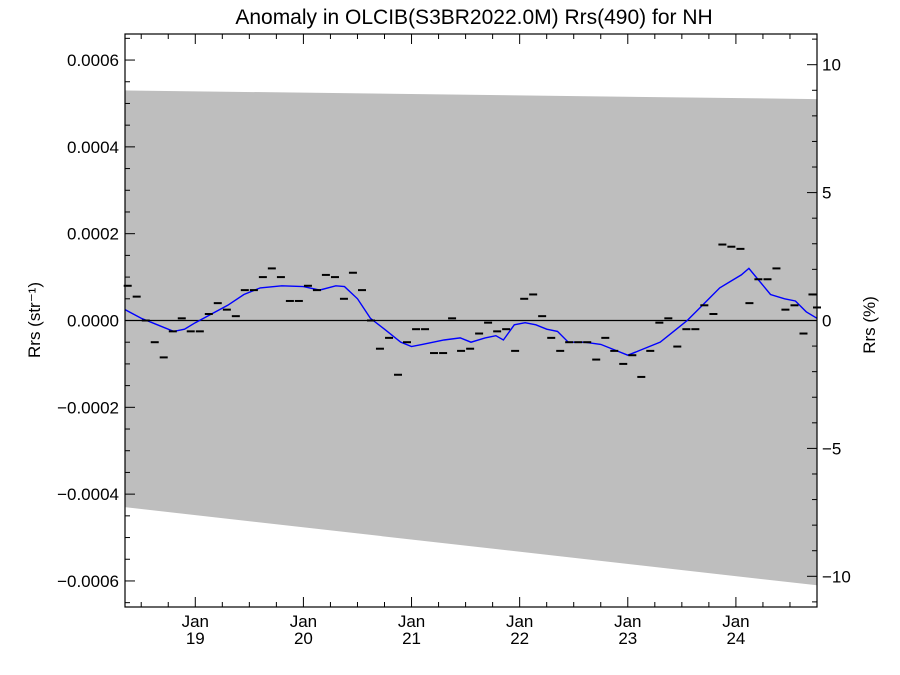 The image size is (900, 675). I want to click on x-tick-label-year: 21, so click(411, 638).